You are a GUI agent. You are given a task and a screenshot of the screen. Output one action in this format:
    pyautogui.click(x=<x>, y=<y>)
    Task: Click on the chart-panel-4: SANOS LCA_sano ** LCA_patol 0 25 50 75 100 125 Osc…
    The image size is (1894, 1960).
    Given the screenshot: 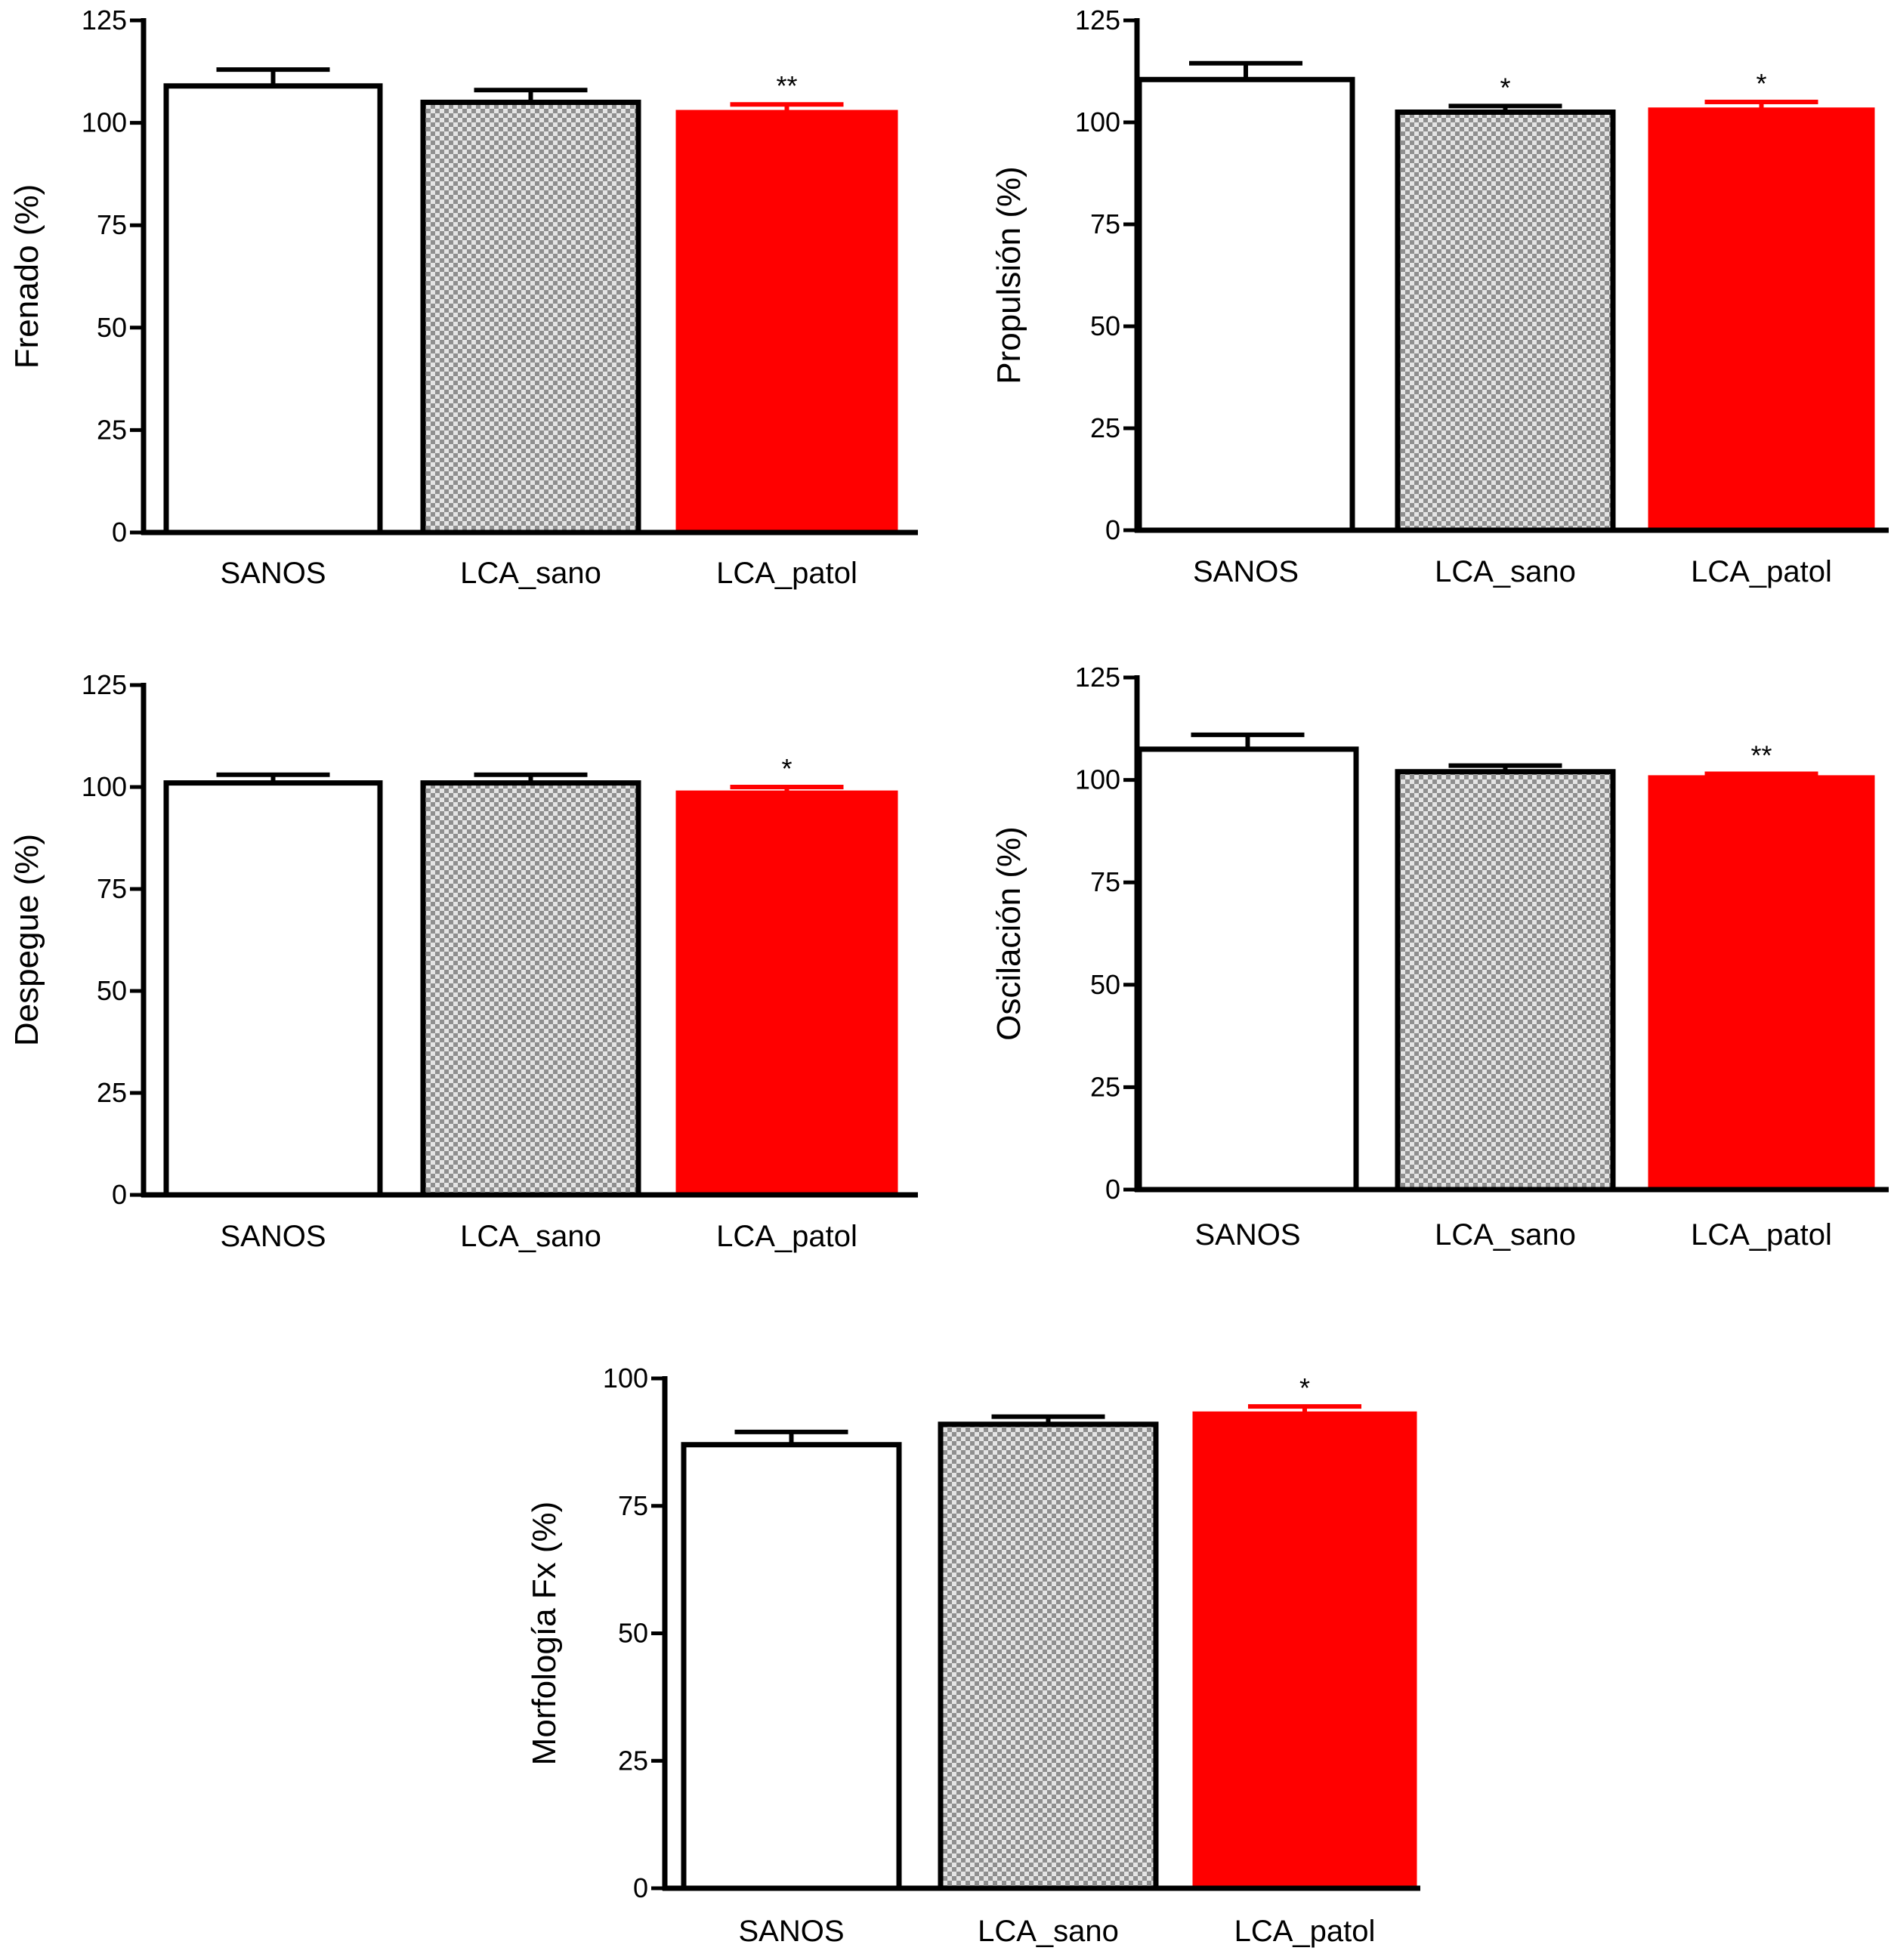 What is the action you would take?
    pyautogui.click(x=1440, y=957)
    